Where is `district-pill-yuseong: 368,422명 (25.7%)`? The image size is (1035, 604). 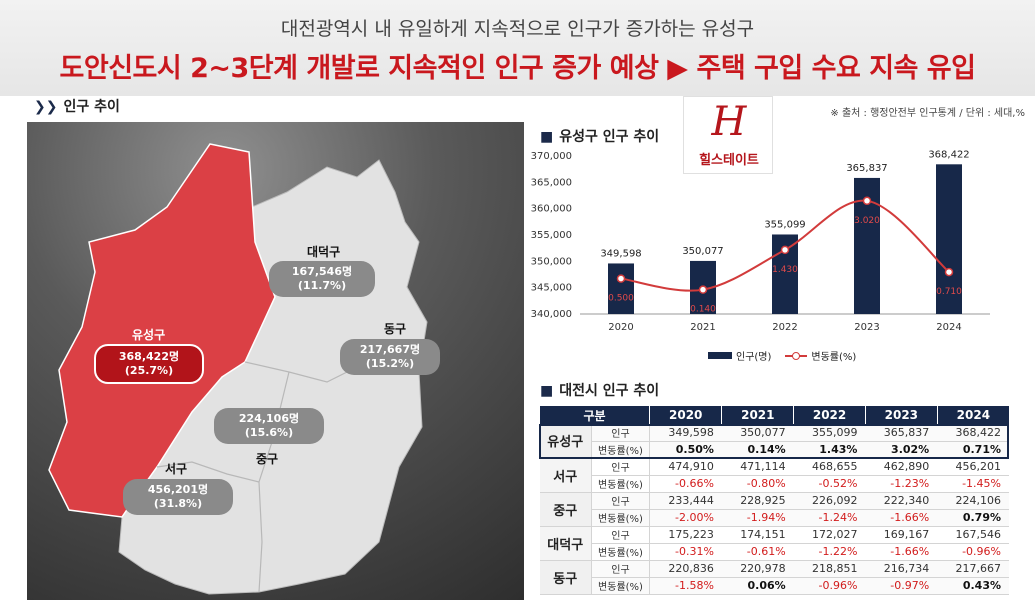
district-pill-yuseong: 368,422명 (25.7%) is located at coordinates (149, 364).